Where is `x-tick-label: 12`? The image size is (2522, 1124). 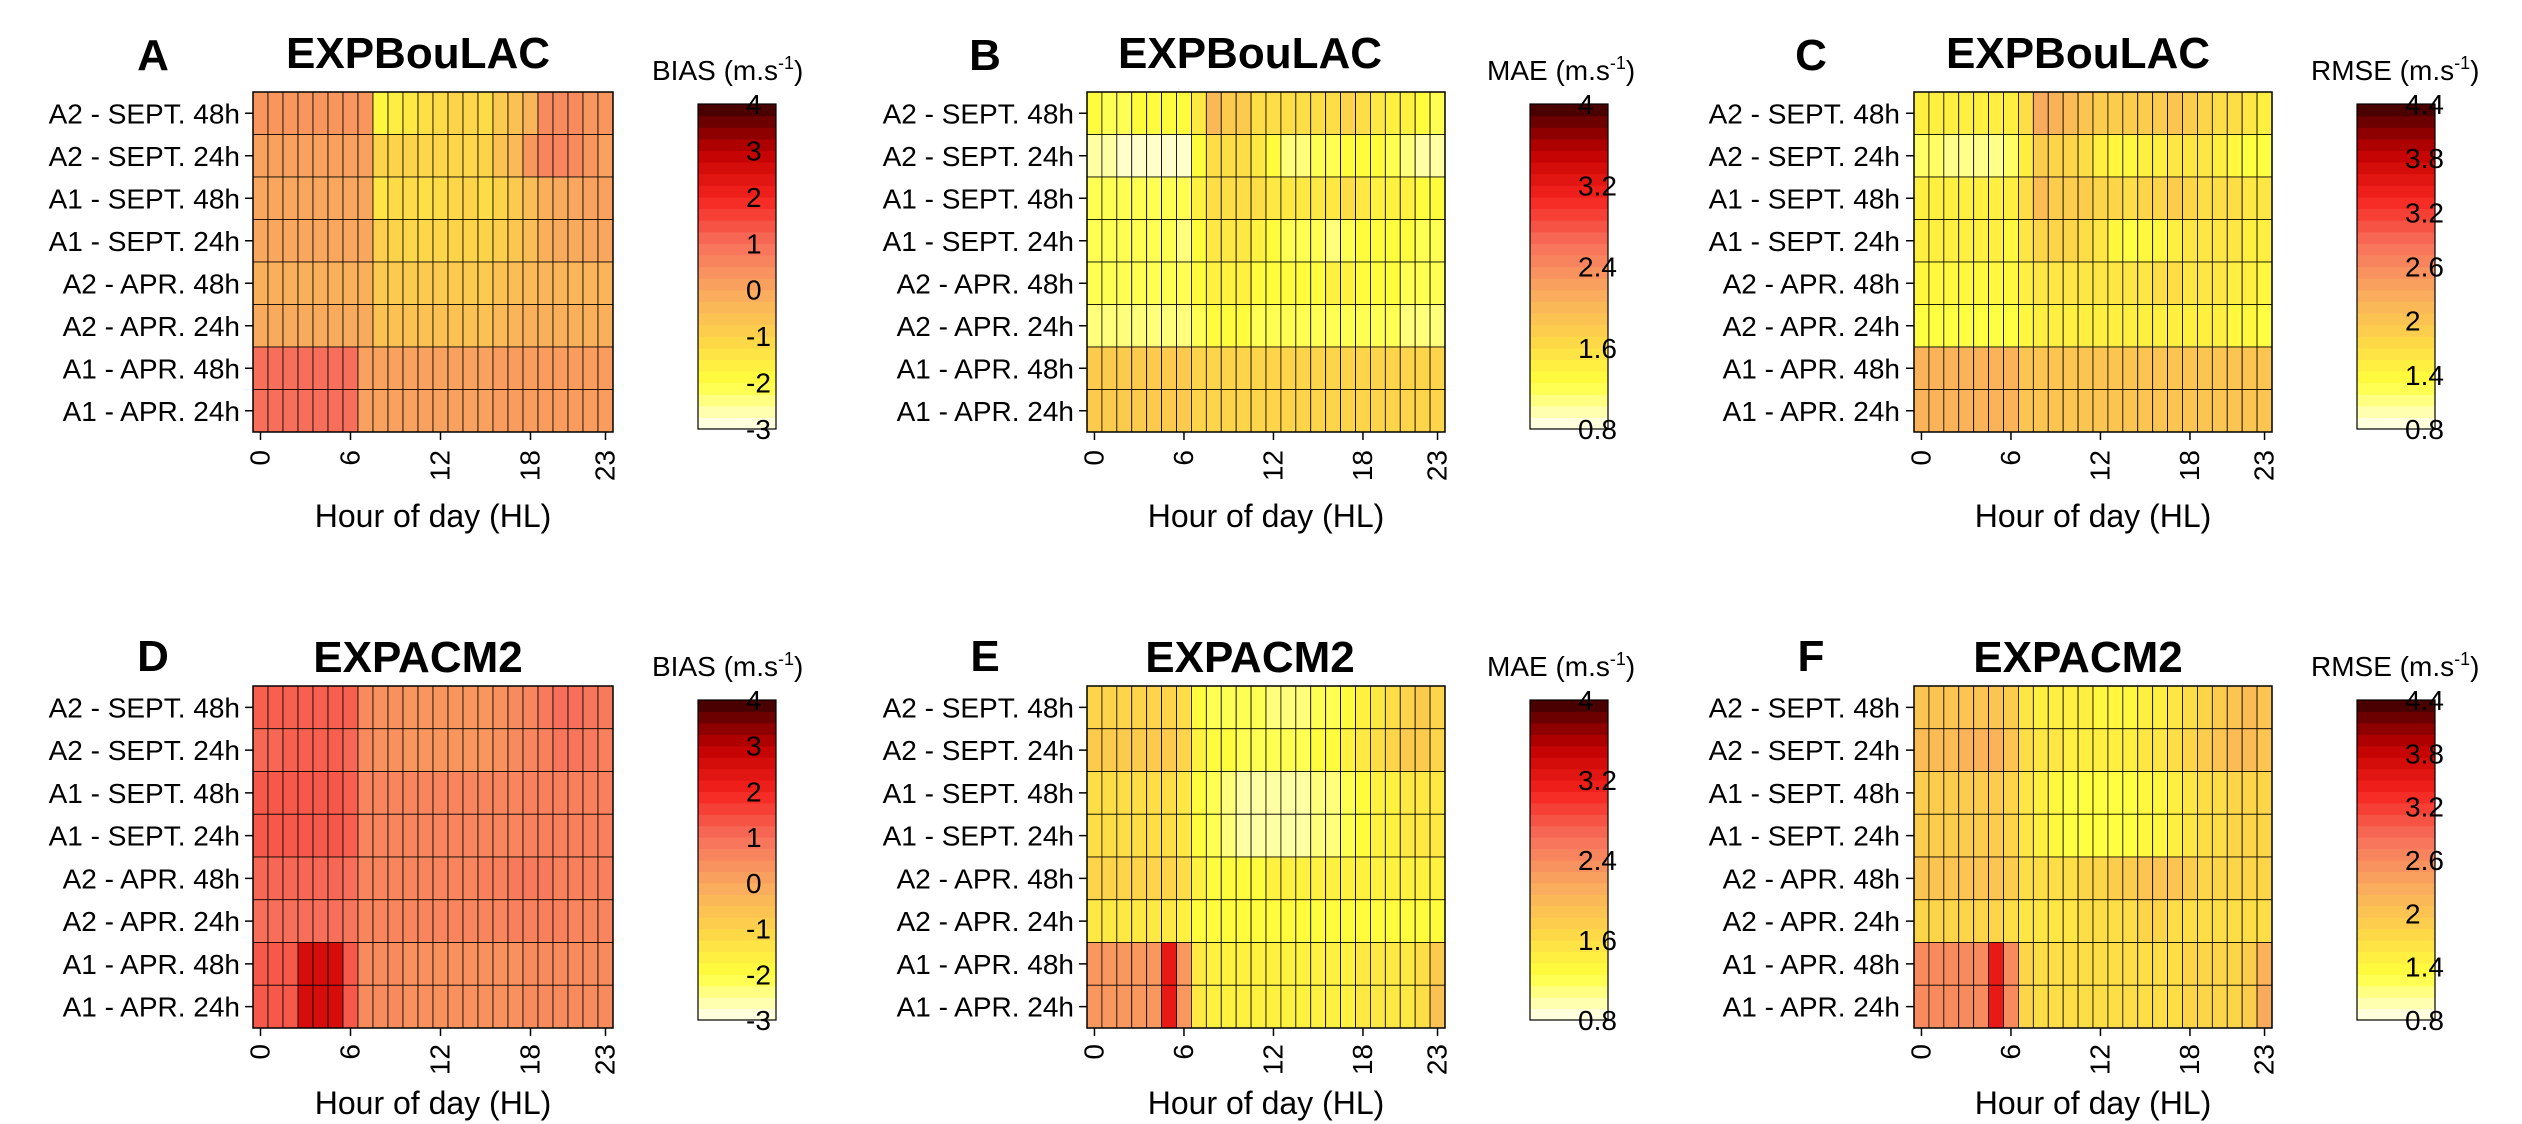
x-tick-label: 12 is located at coordinates (440, 1059).